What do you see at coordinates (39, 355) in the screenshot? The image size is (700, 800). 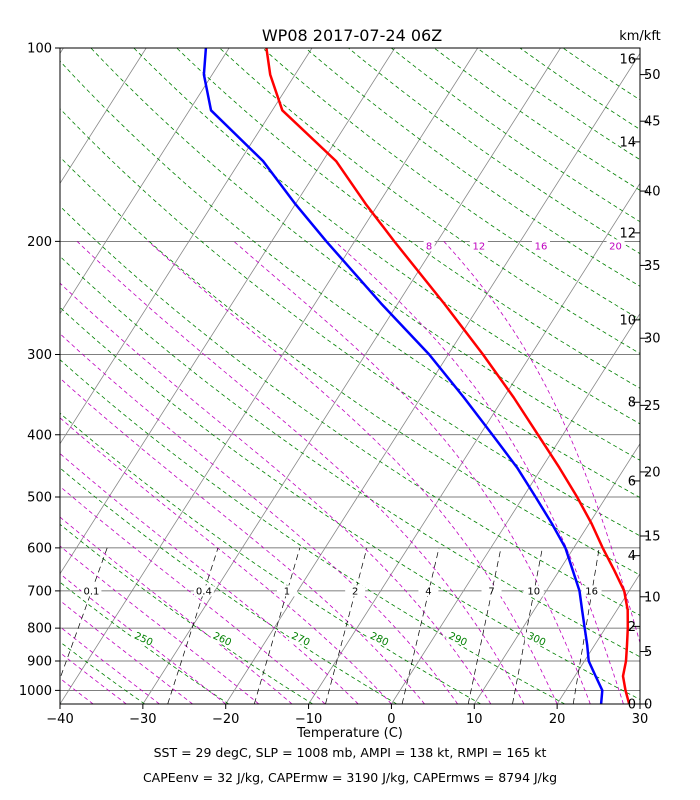 I see `y-tick-label: 300` at bounding box center [39, 355].